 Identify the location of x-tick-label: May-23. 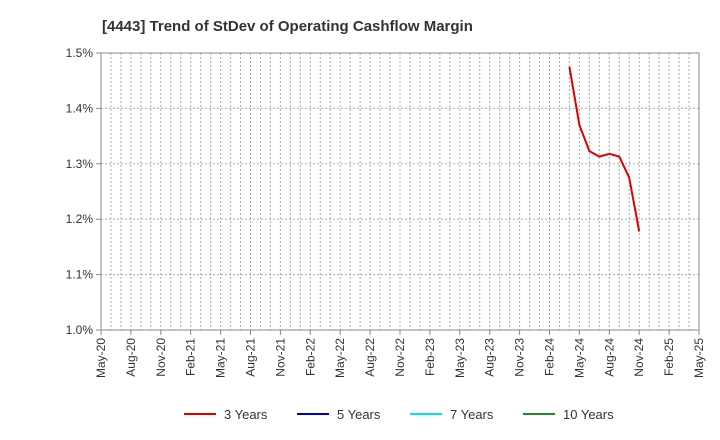
(460, 358).